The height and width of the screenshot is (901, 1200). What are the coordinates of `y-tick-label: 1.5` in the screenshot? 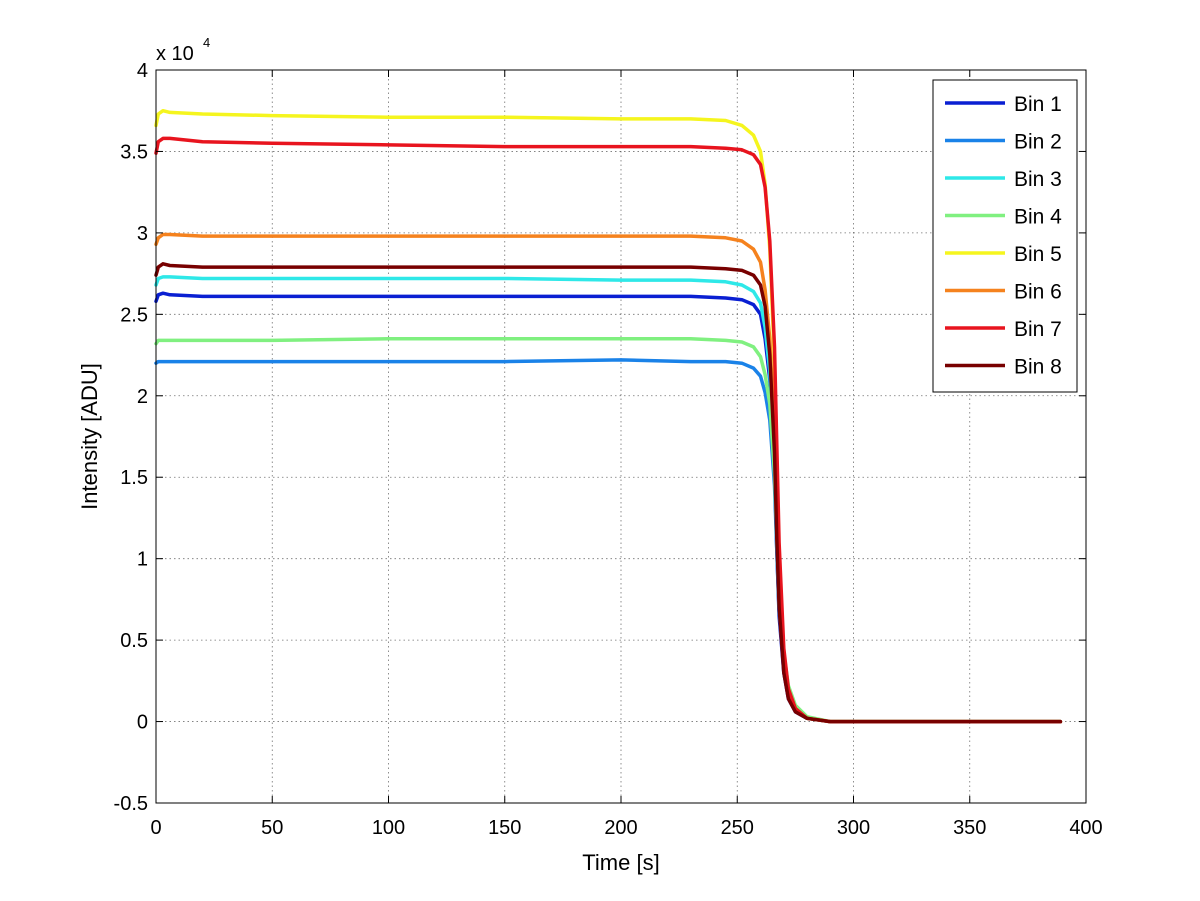 It's located at (134, 478).